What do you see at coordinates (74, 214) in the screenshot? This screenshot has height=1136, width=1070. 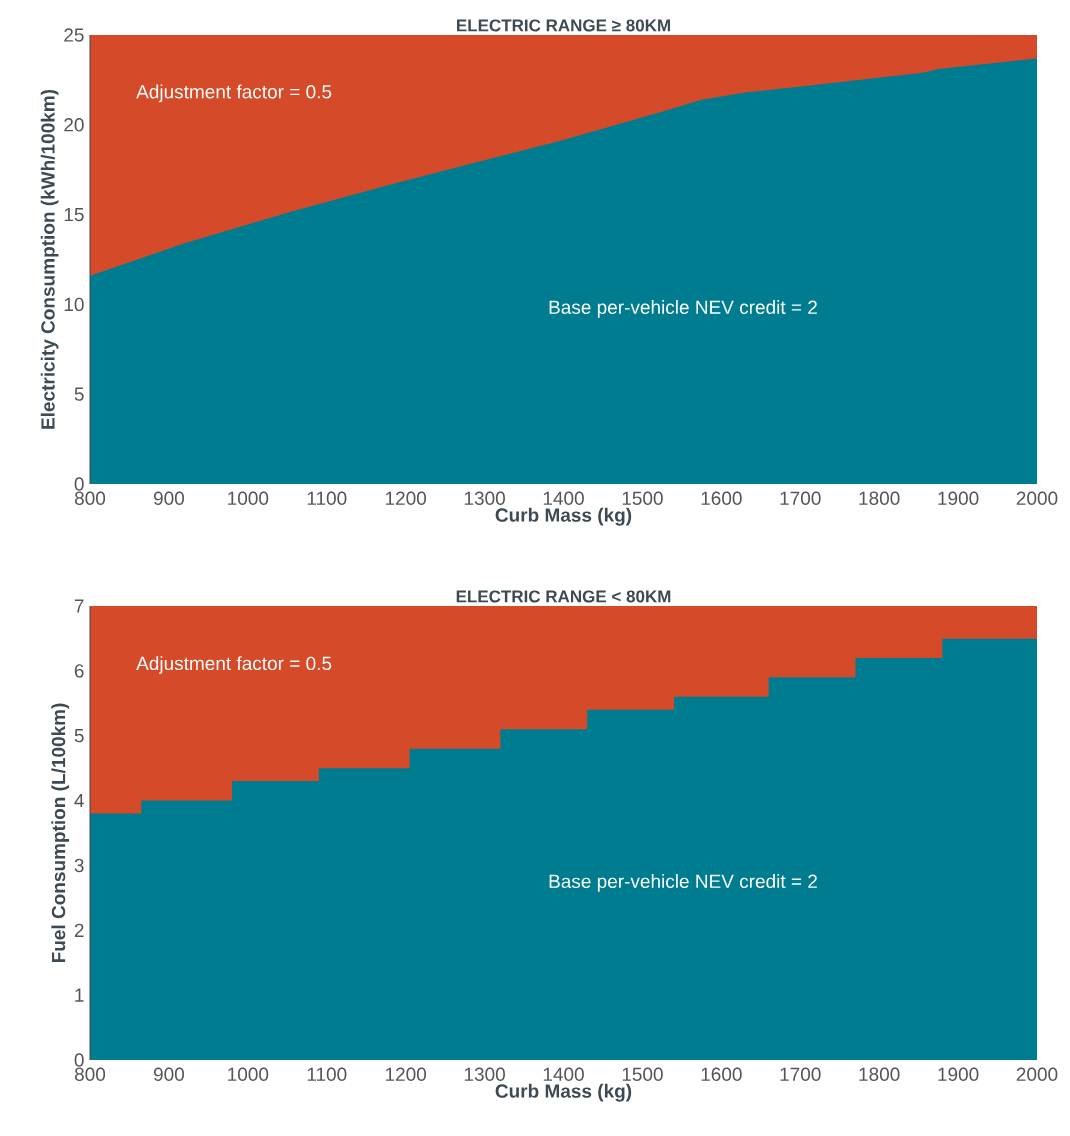 I see `y-tick-label: 15` at bounding box center [74, 214].